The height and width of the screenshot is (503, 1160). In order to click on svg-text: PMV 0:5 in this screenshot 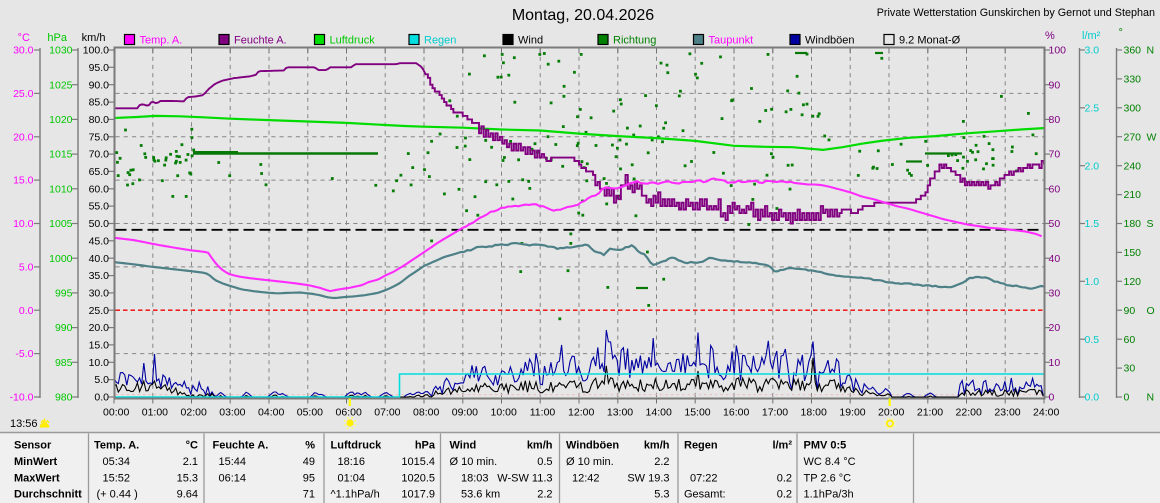, I will do `click(825, 446)`.